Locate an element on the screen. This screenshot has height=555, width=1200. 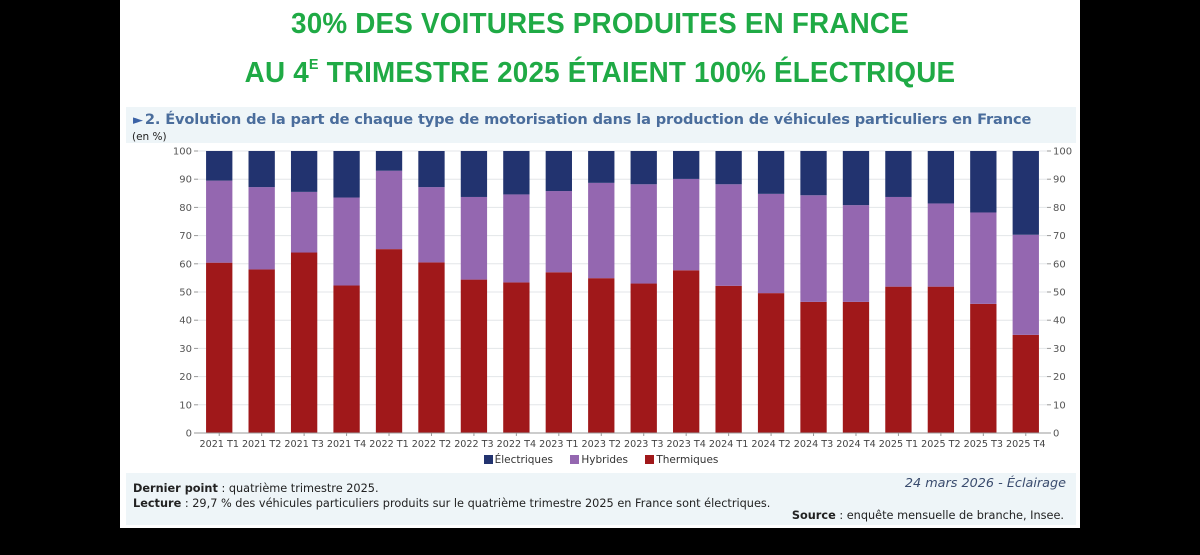
legend-item-electriques: Électriques is located at coordinates (518, 460).